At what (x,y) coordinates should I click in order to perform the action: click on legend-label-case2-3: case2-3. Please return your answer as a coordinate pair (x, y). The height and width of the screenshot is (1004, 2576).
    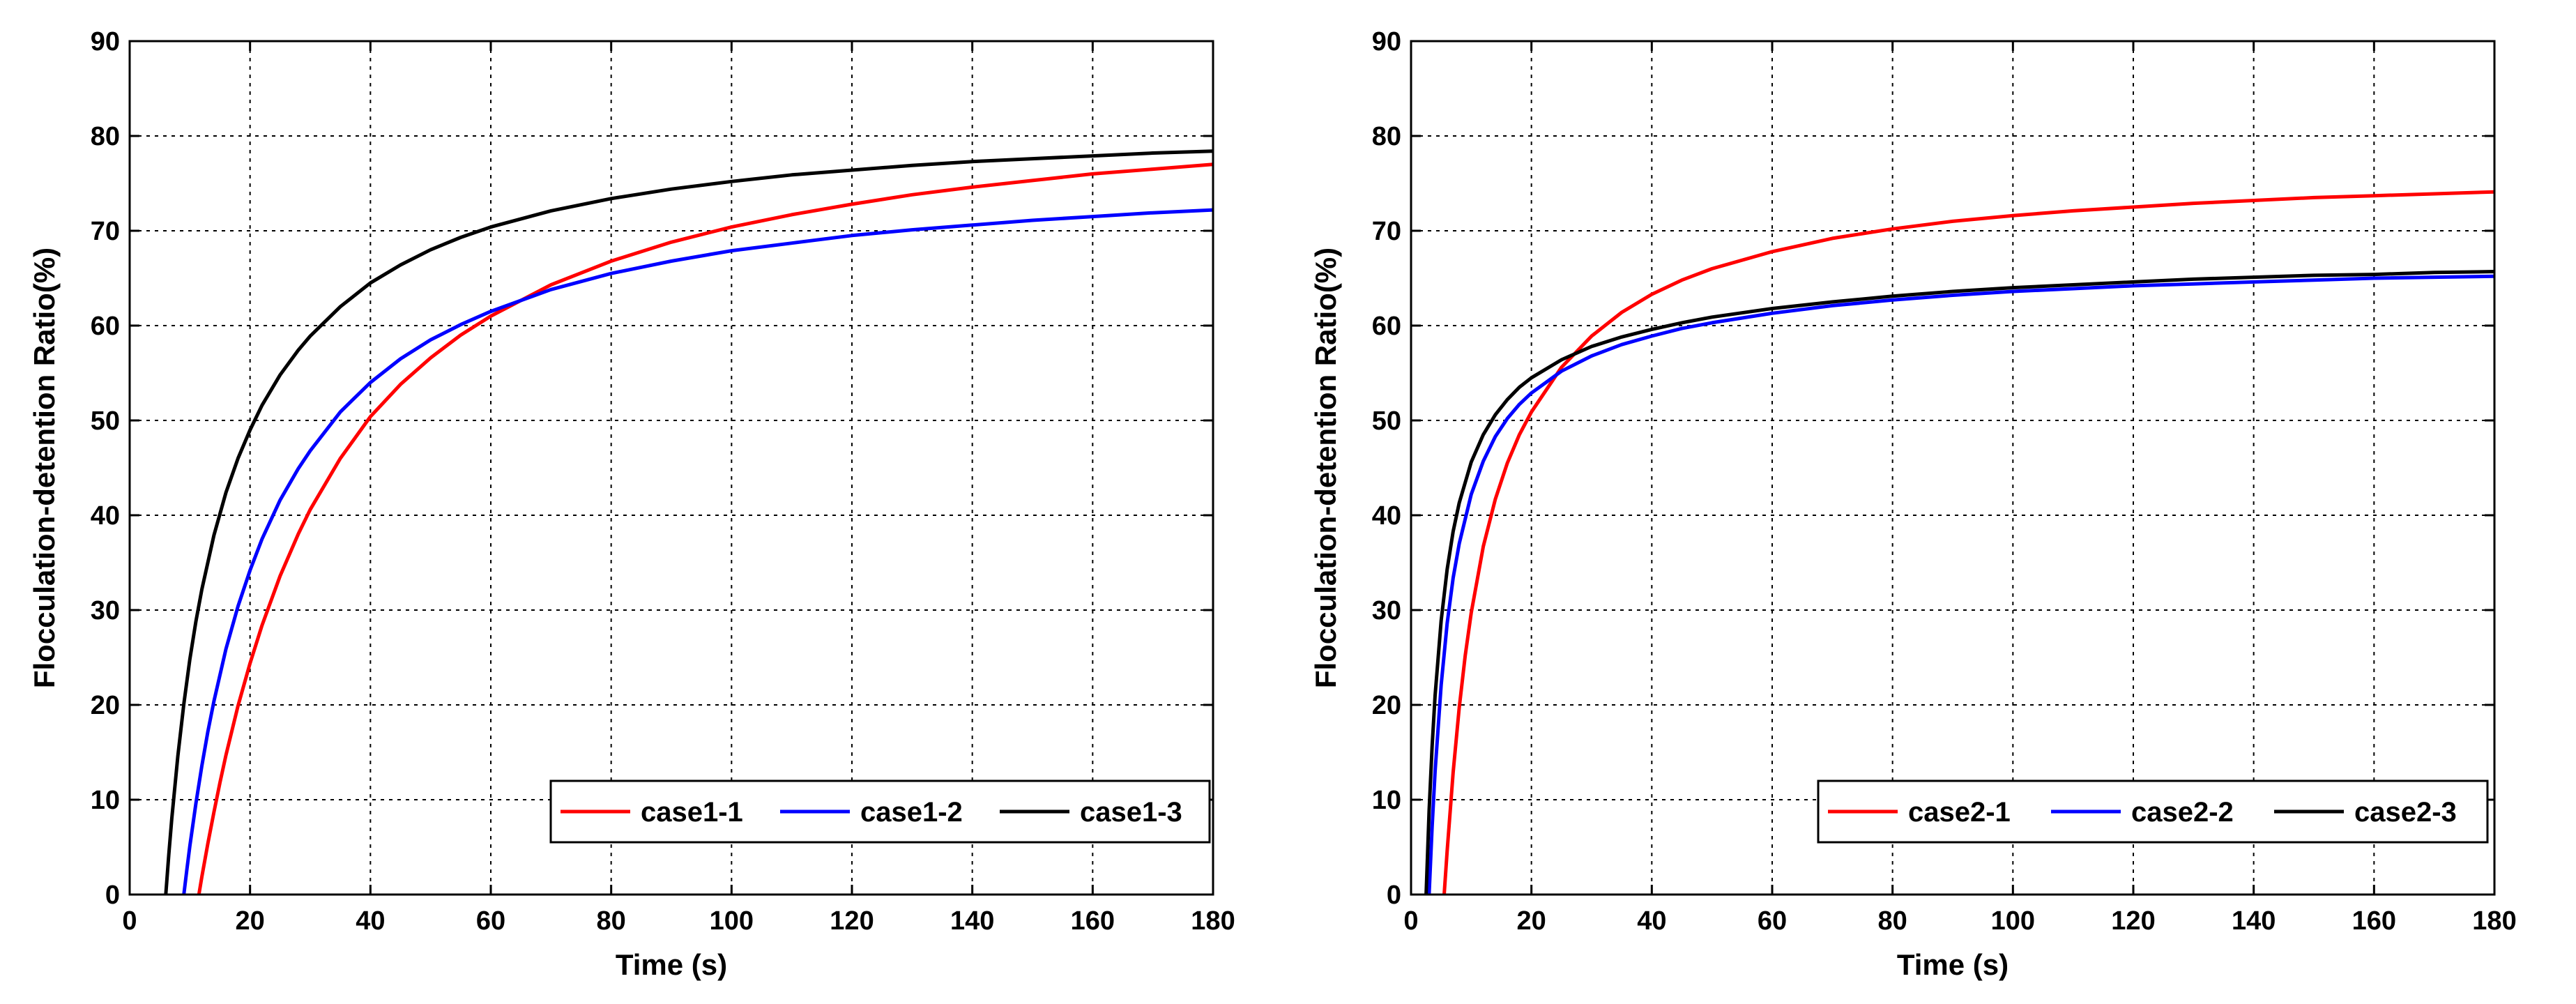
    Looking at the image, I should click on (2406, 812).